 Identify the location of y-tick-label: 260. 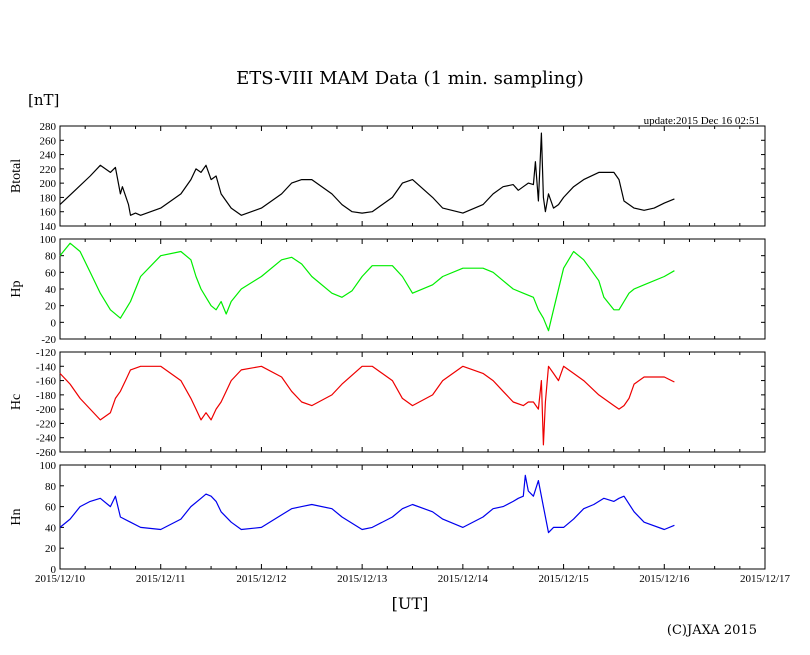
(48, 141).